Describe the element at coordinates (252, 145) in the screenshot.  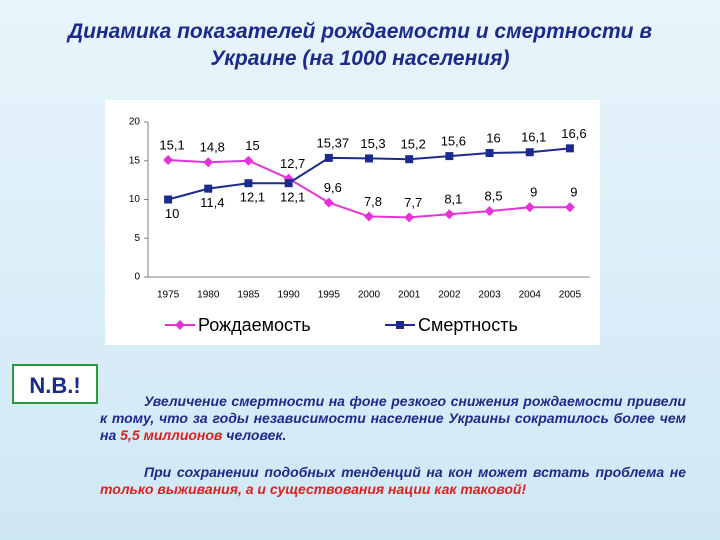
I see `data-label: 15` at that location.